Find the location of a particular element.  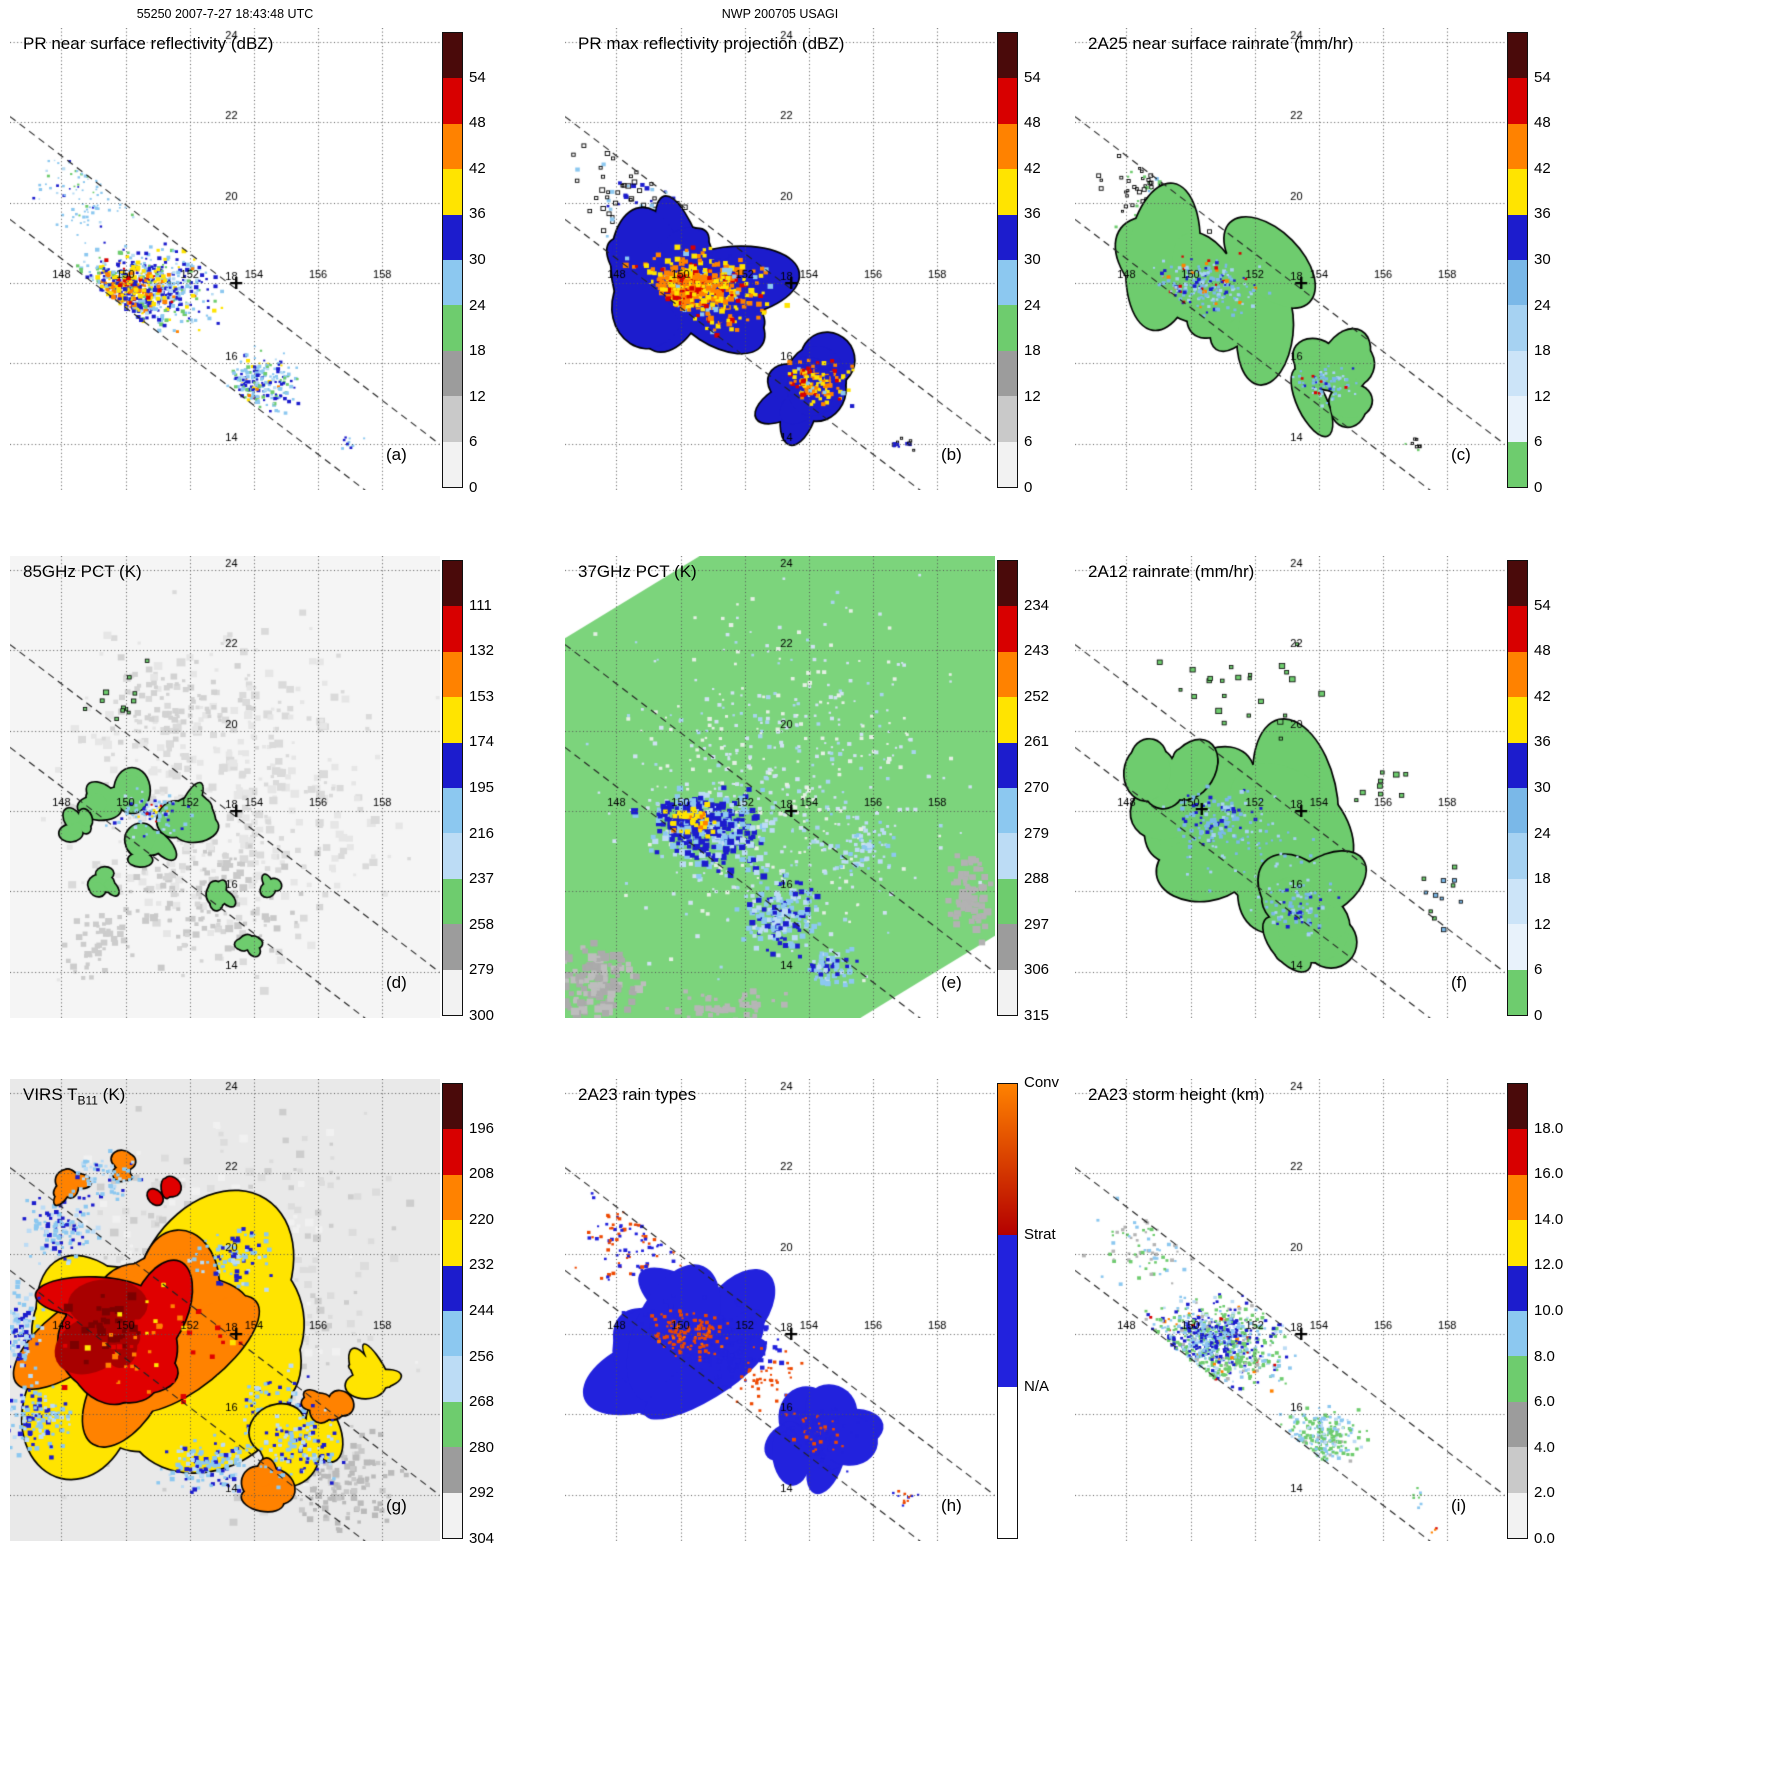

panel-h-title: 2A23 rain types is located at coordinates (637, 1094).